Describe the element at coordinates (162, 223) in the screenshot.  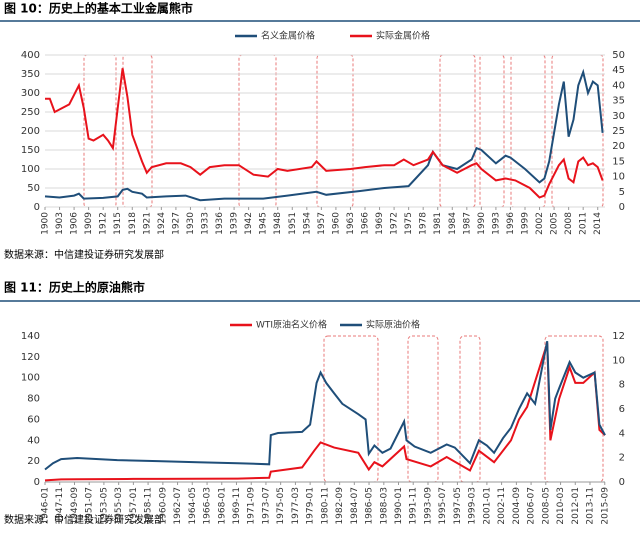
I see `x-tick-label: 1924` at that location.